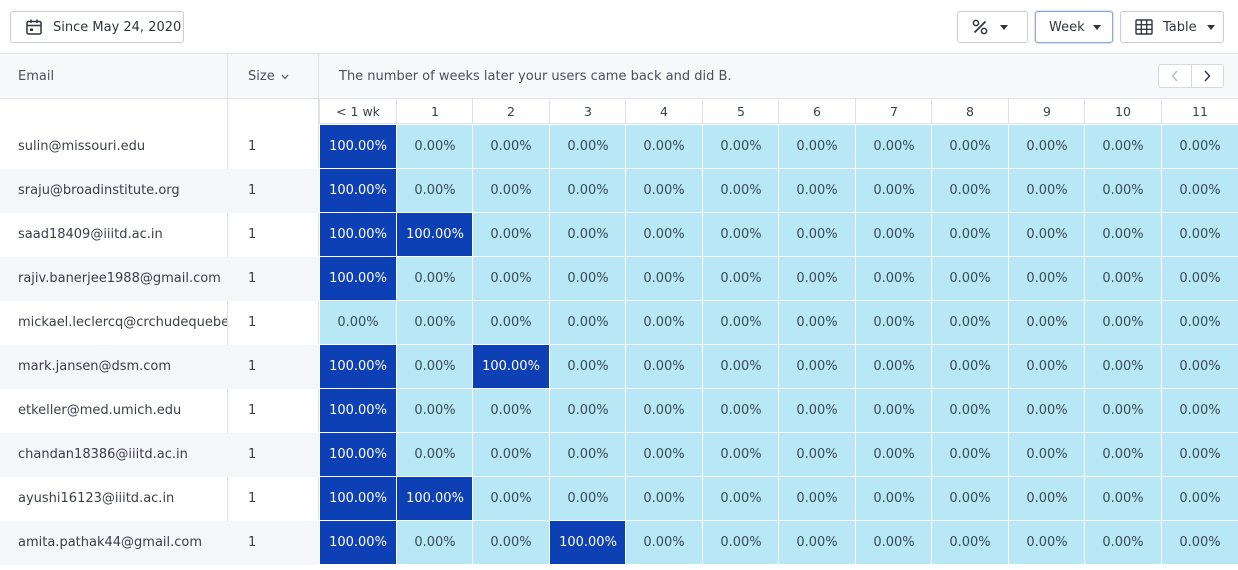 This screenshot has height=570, width=1238. I want to click on next-page-button, so click(1207, 76).